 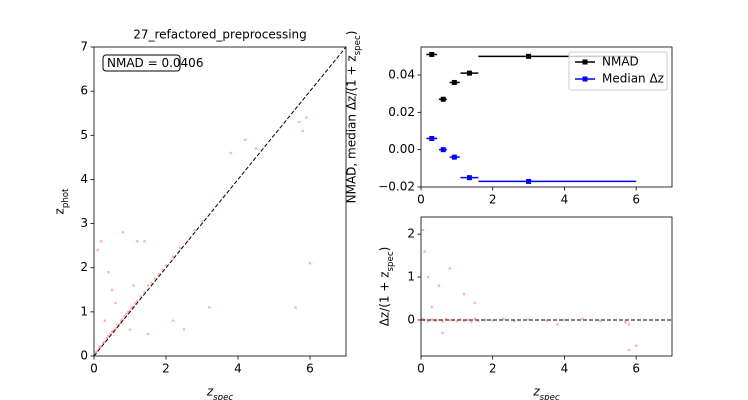 I want to click on annotation-box, so click(x=141, y=63).